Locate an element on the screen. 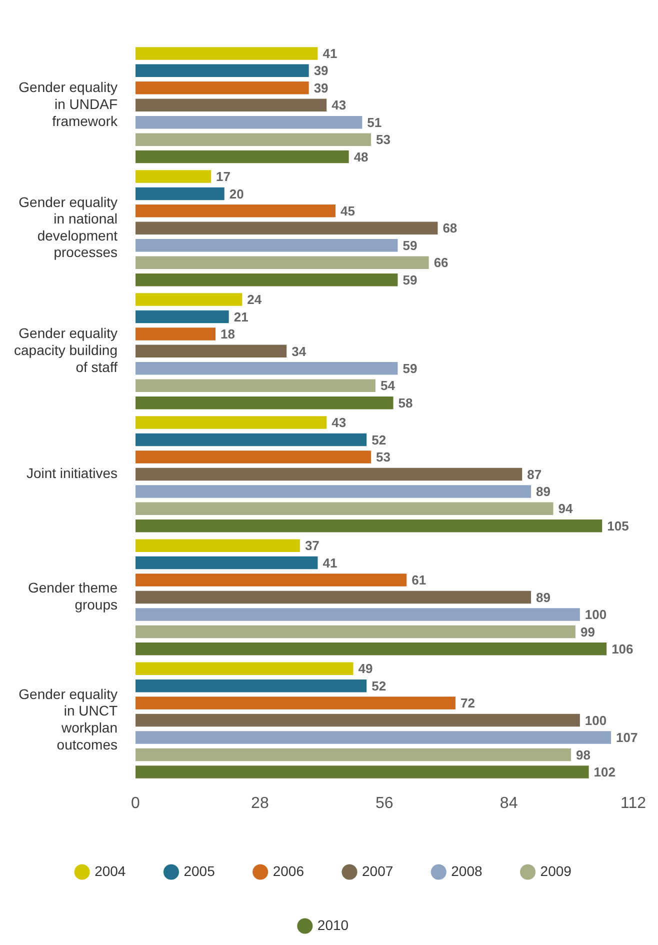 This screenshot has height=945, width=658. data-label: 18 is located at coordinates (227, 334).